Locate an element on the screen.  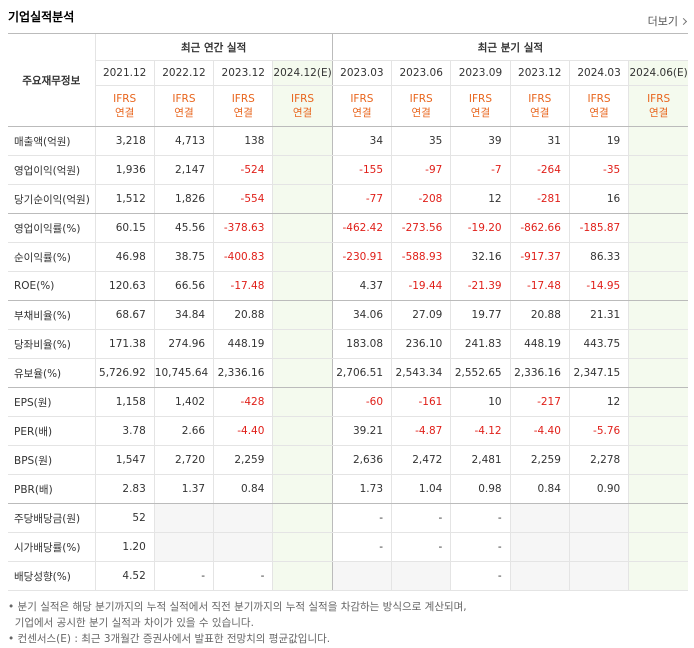
value-cell: 120.63 is located at coordinates (124, 286).